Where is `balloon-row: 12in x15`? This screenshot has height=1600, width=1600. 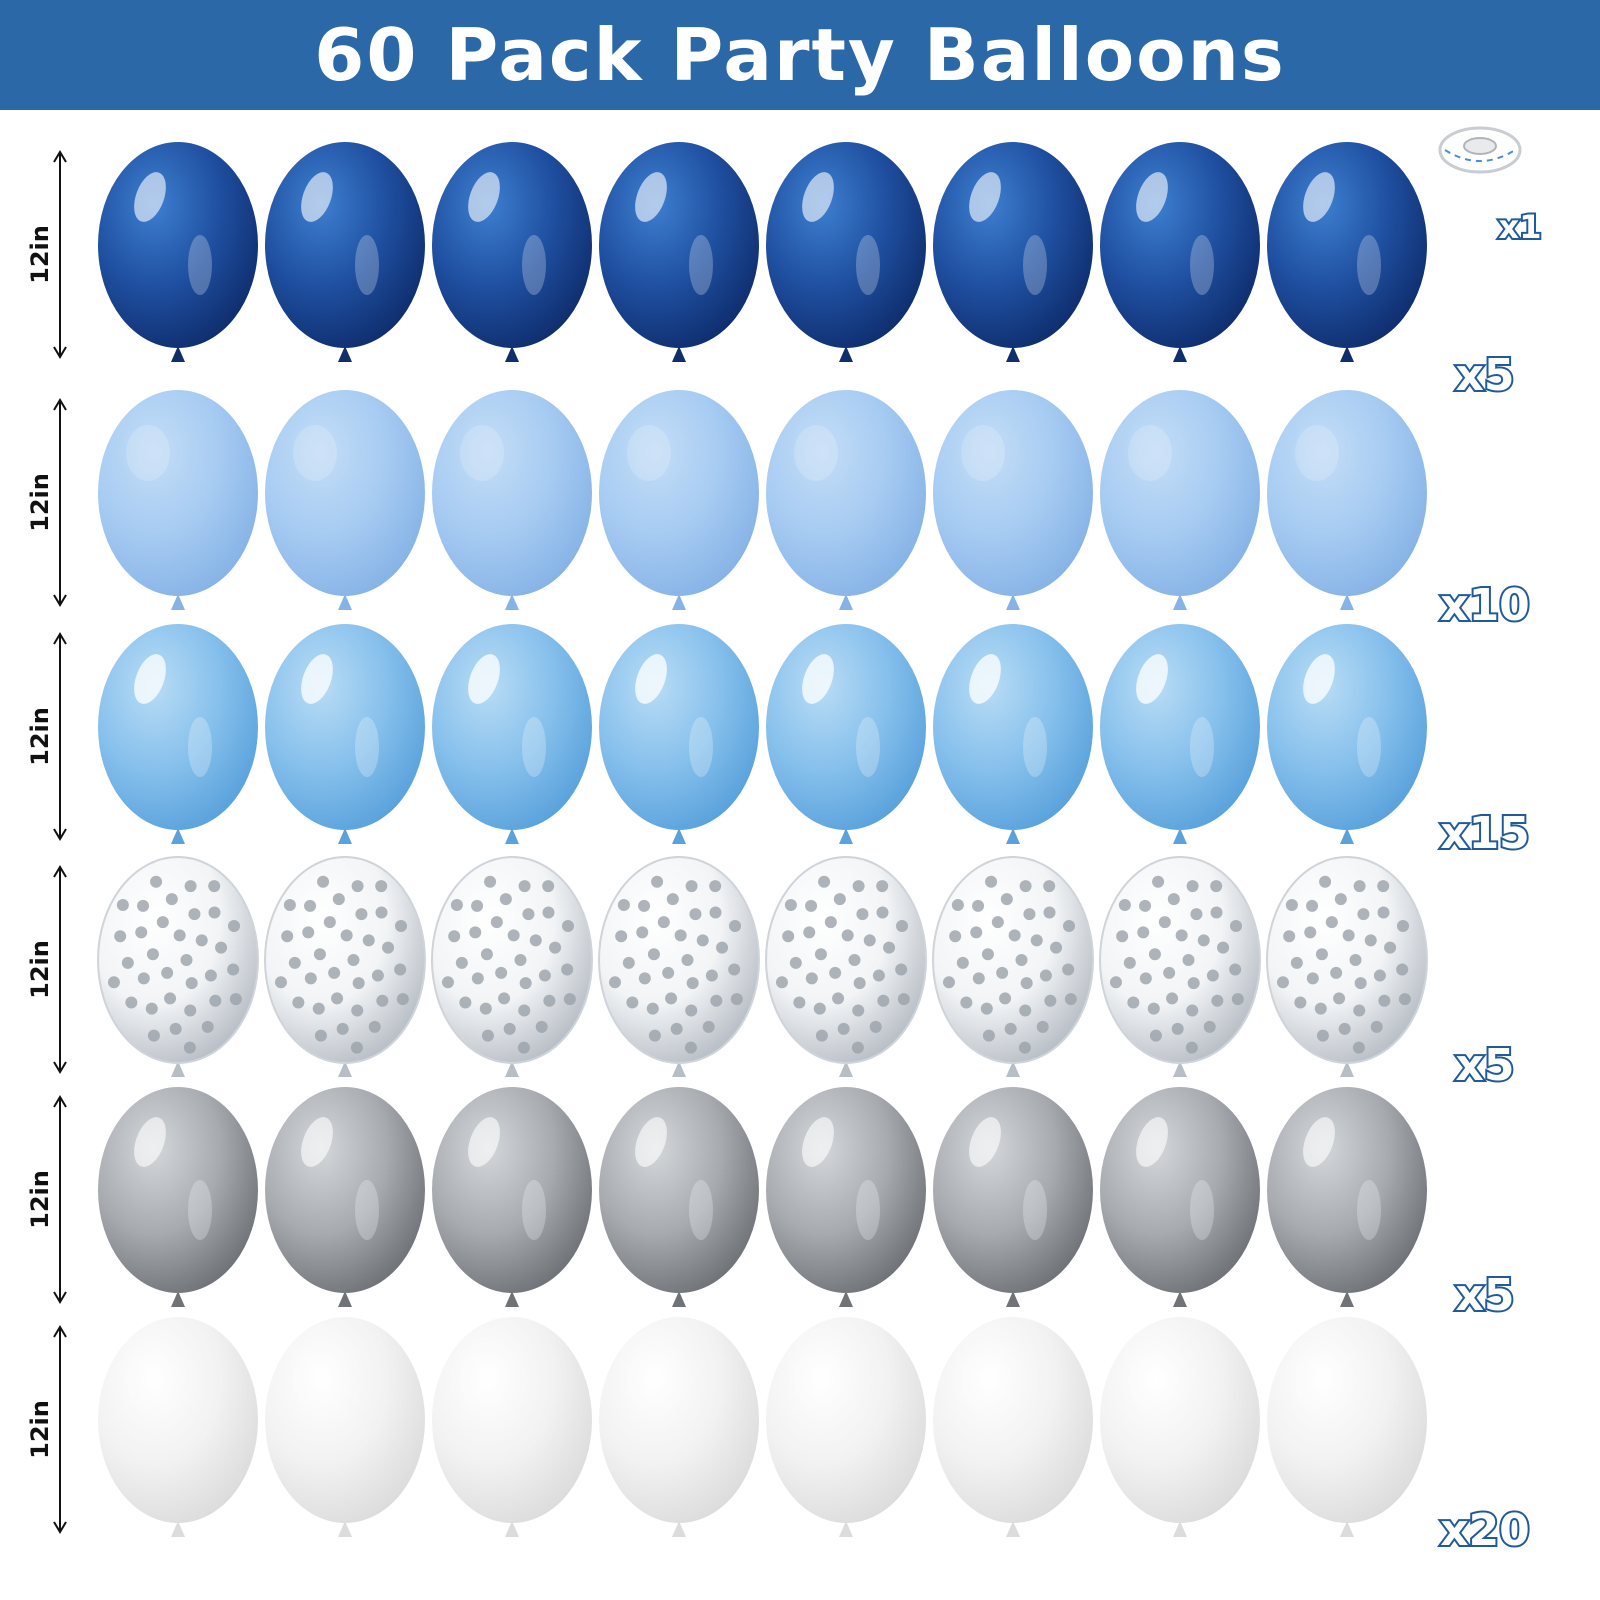 balloon-row: 12in x15 is located at coordinates (779, 742).